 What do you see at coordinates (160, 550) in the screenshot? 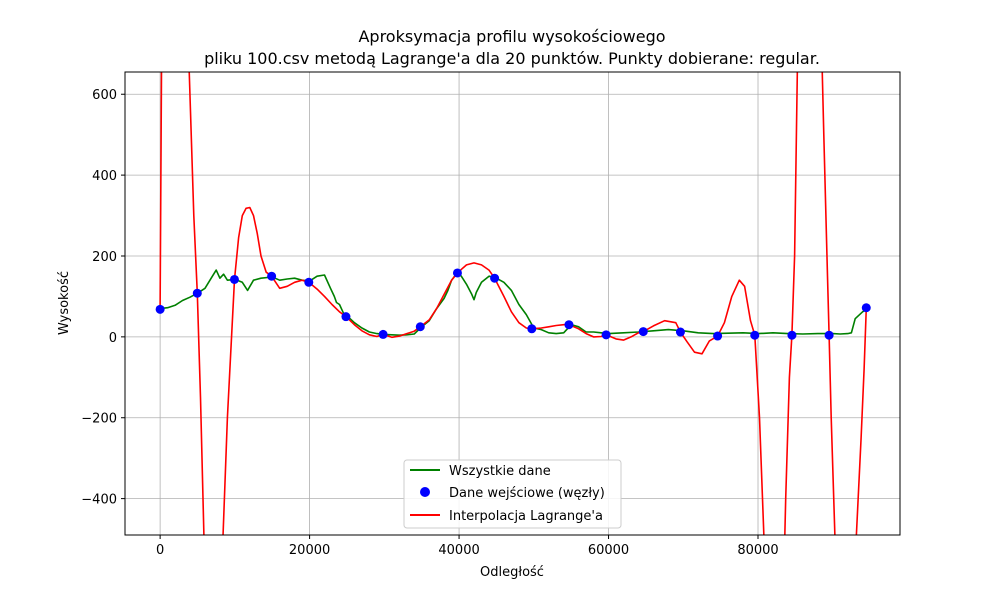
I see `x-tick-label: 0` at bounding box center [160, 550].